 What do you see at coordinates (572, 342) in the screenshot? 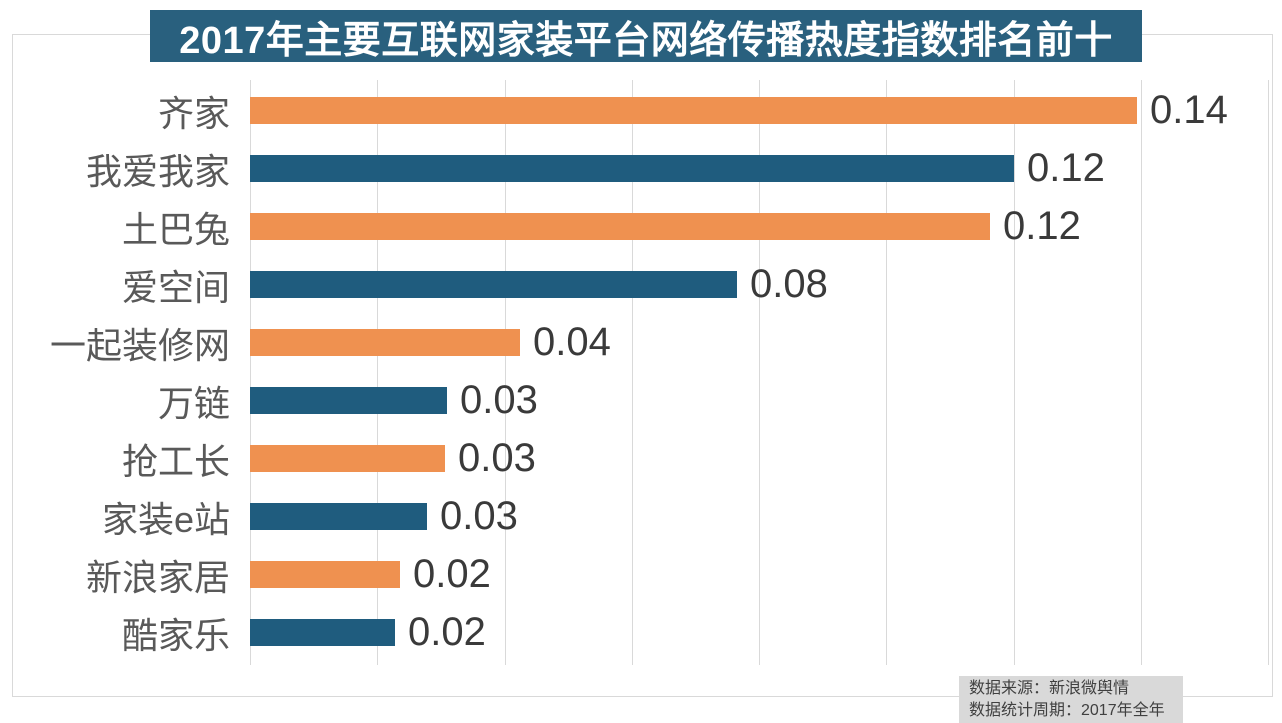
I see `value-label: 0.04` at bounding box center [572, 342].